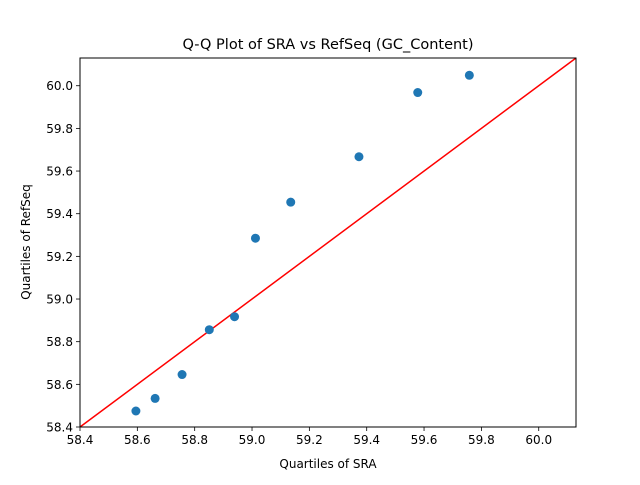 The width and height of the screenshot is (640, 485). I want to click on y-axis: 58.4 58.6 58.8 59.0 59.2 59.4 59.6 59.8 60.0, so click(63, 257).